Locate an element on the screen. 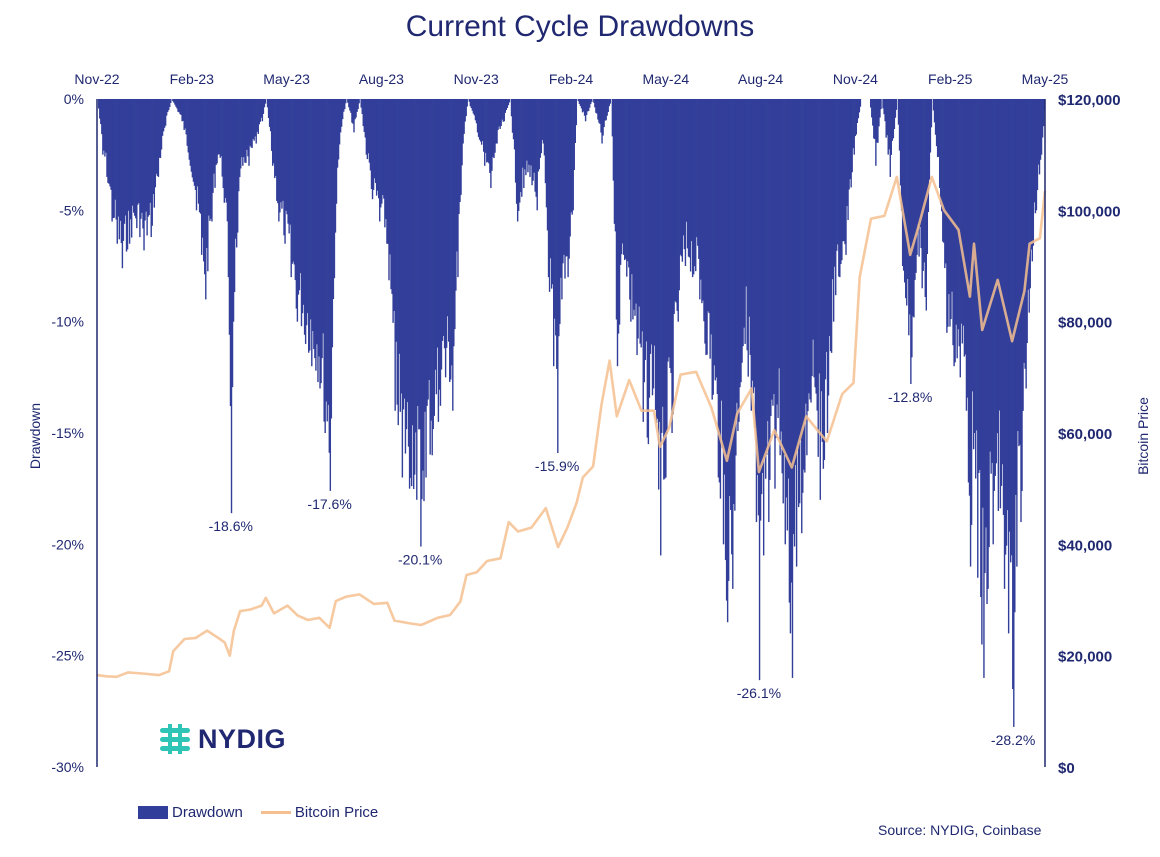 This screenshot has height=857, width=1160. y-left-tick-label: -5% is located at coordinates (71, 210).